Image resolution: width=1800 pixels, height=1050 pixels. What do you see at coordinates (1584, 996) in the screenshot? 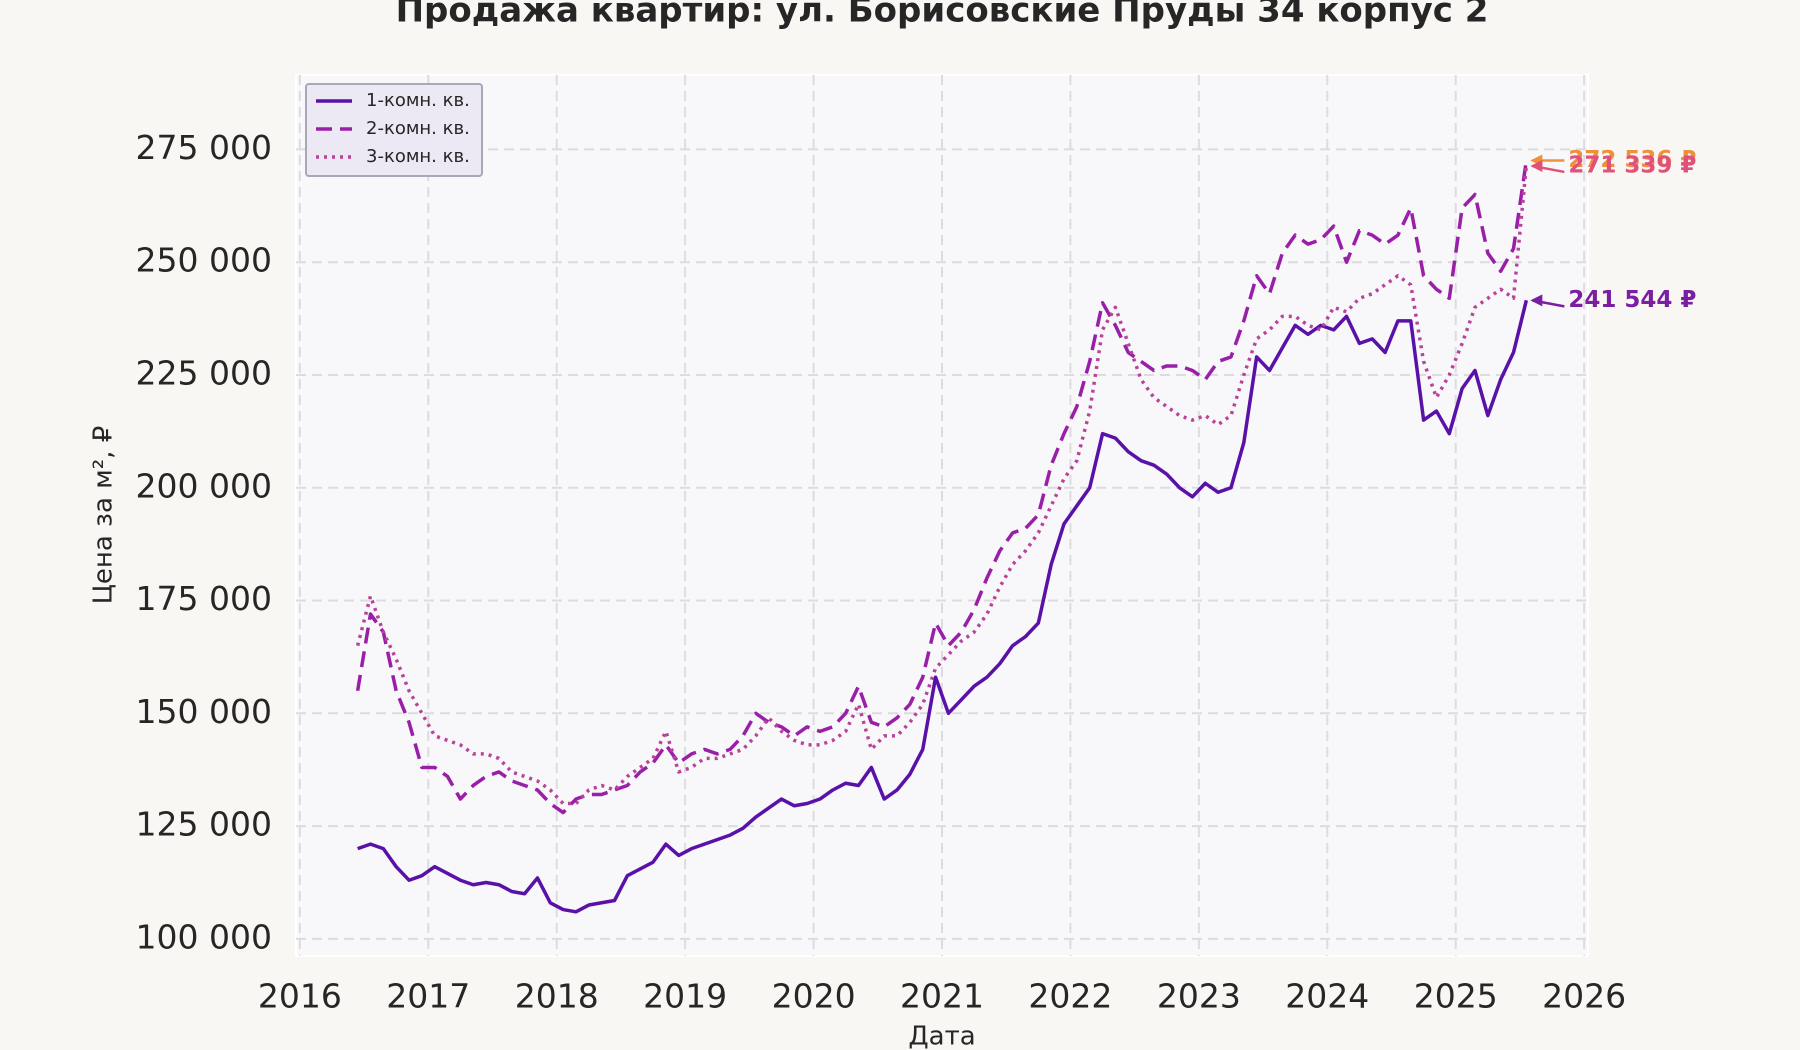
I see `x-tick-label: 2026` at bounding box center [1584, 996].